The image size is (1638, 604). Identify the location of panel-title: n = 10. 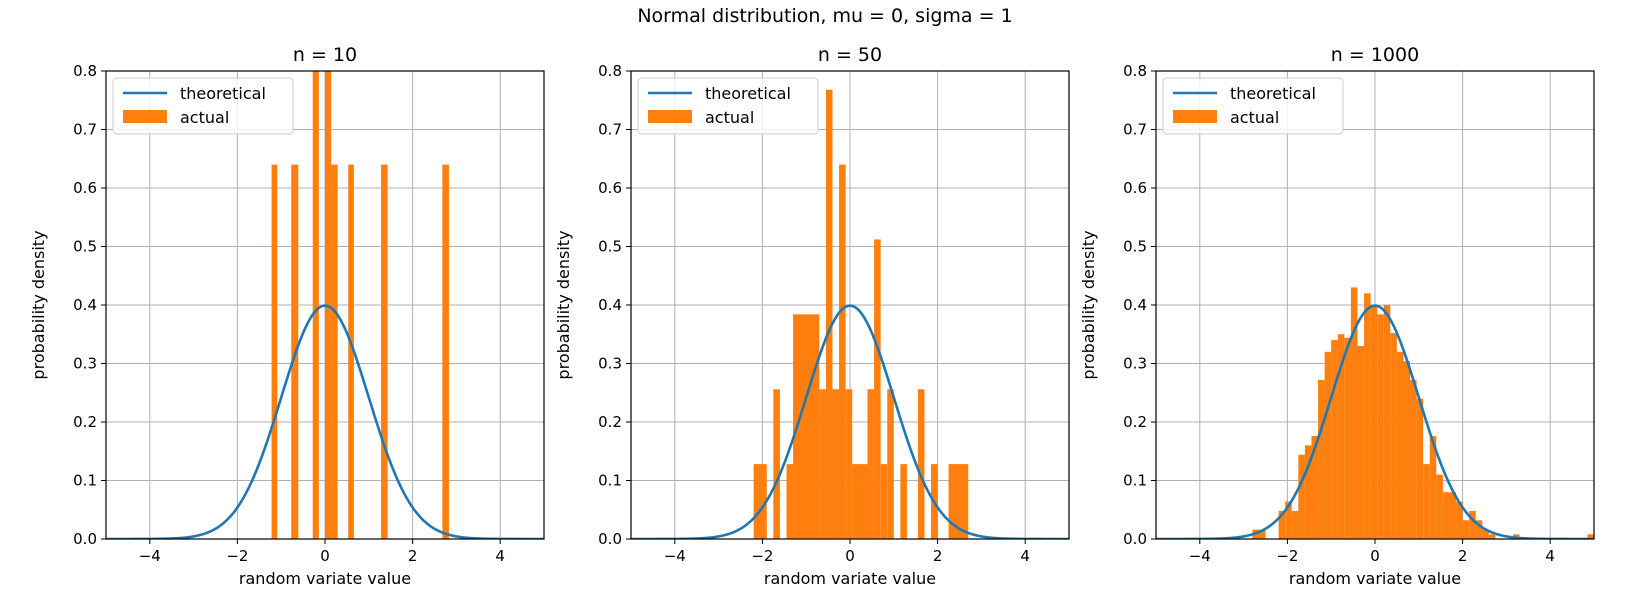
(325, 55).